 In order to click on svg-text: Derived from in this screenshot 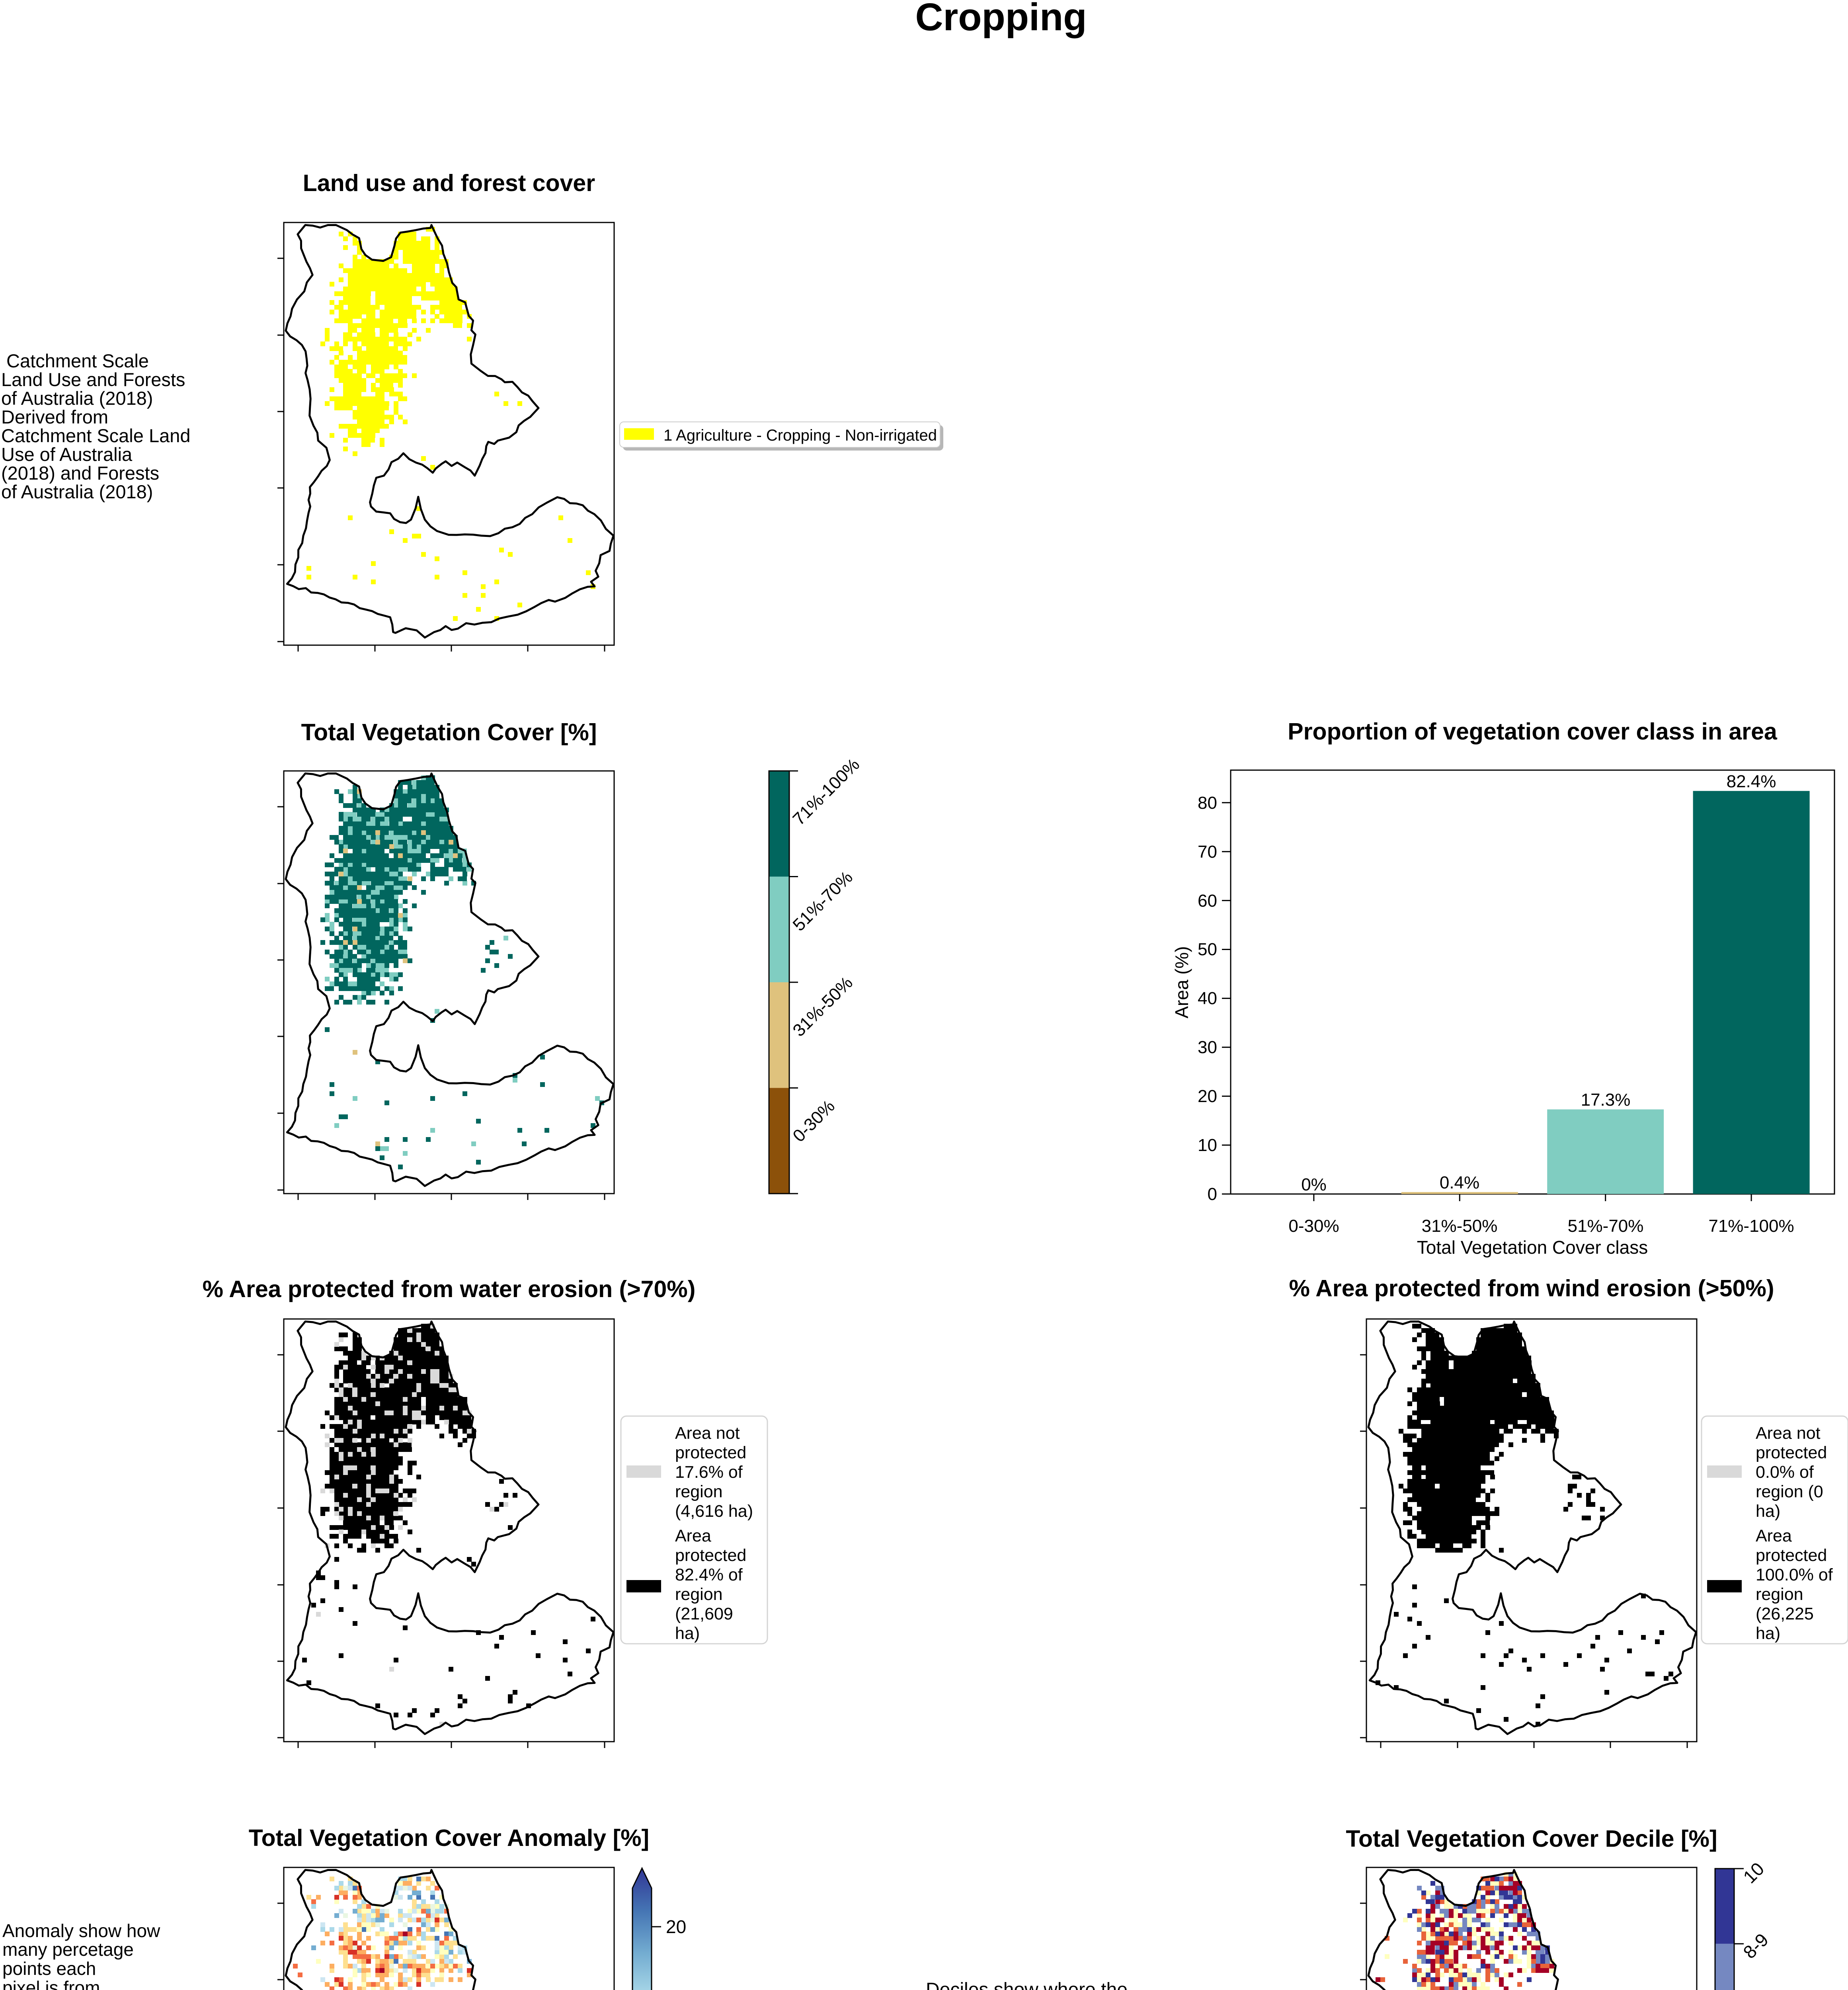, I will do `click(54, 417)`.